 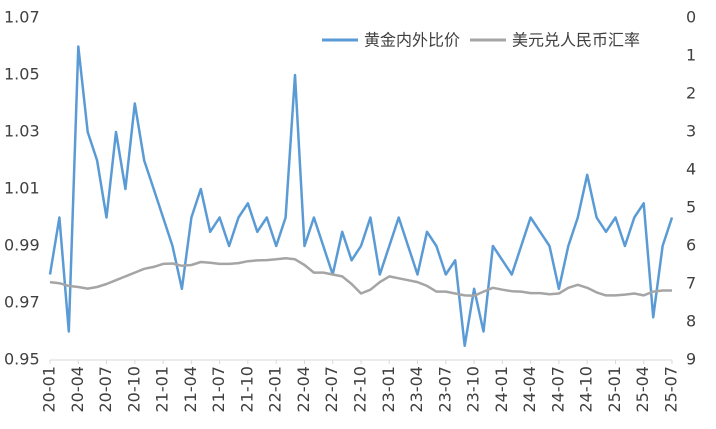 What do you see at coordinates (691, 359) in the screenshot?
I see `y2-tick-label: 9` at bounding box center [691, 359].